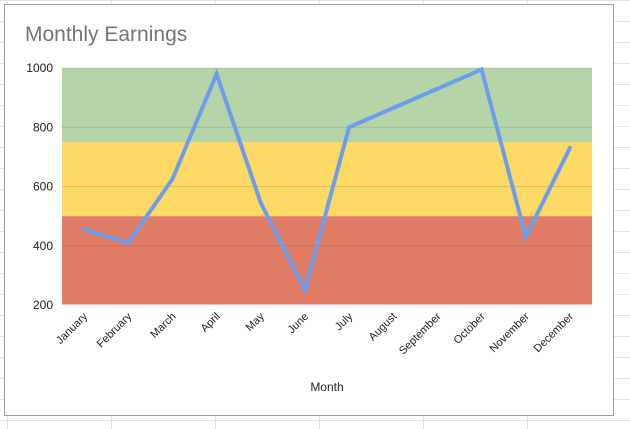  I want to click on y-tick-label: 1000, so click(39, 68).